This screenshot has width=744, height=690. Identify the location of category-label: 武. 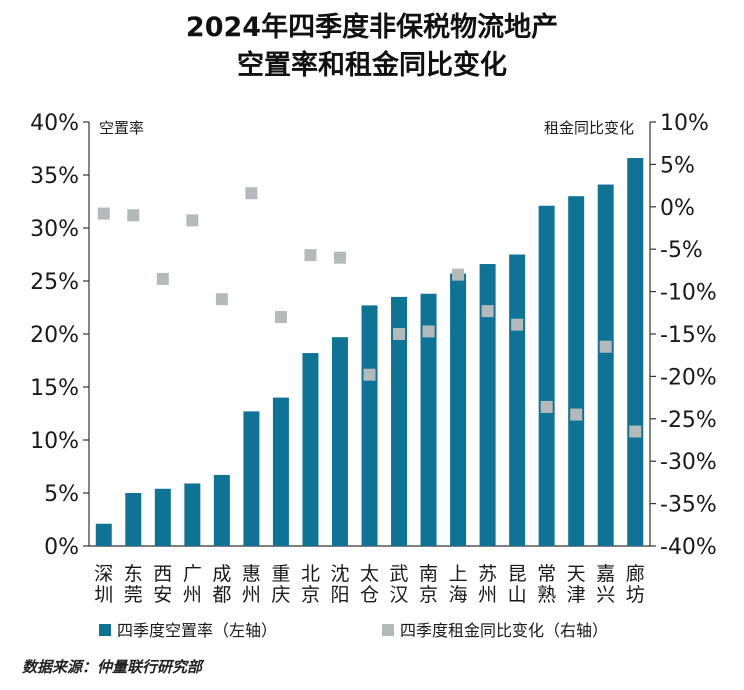
(399, 574).